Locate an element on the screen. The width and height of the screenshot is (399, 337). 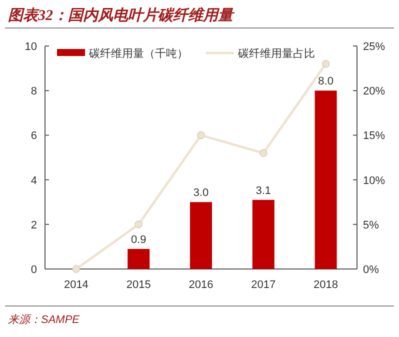
chart-title: 图表32：国内风电叶片碳纤维用量 is located at coordinates (121, 15).